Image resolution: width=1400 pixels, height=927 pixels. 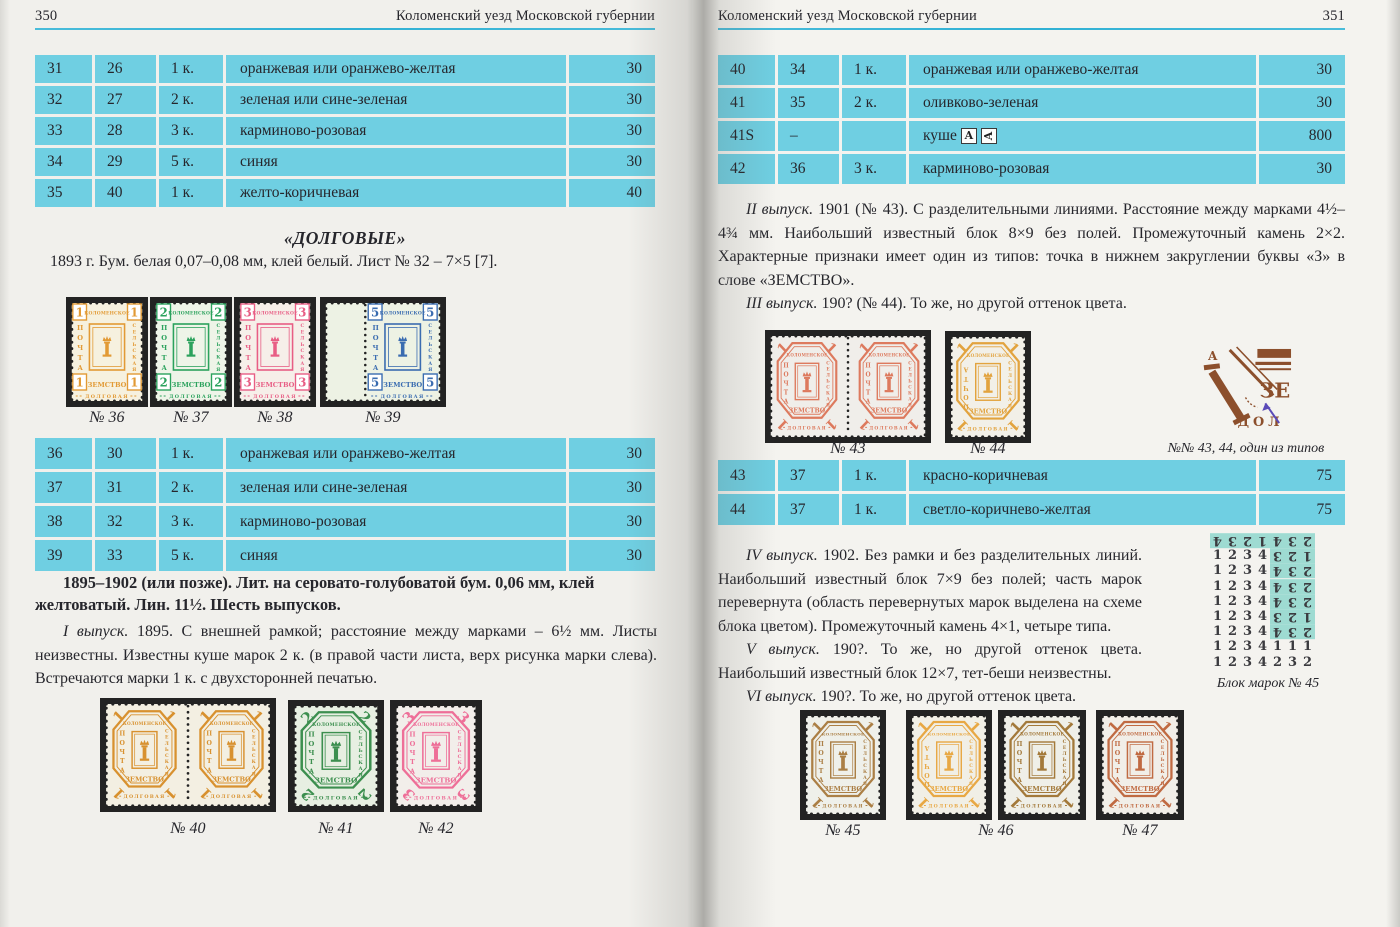 What do you see at coordinates (63, 555) in the screenshot?
I see `table-cell: 39` at bounding box center [63, 555].